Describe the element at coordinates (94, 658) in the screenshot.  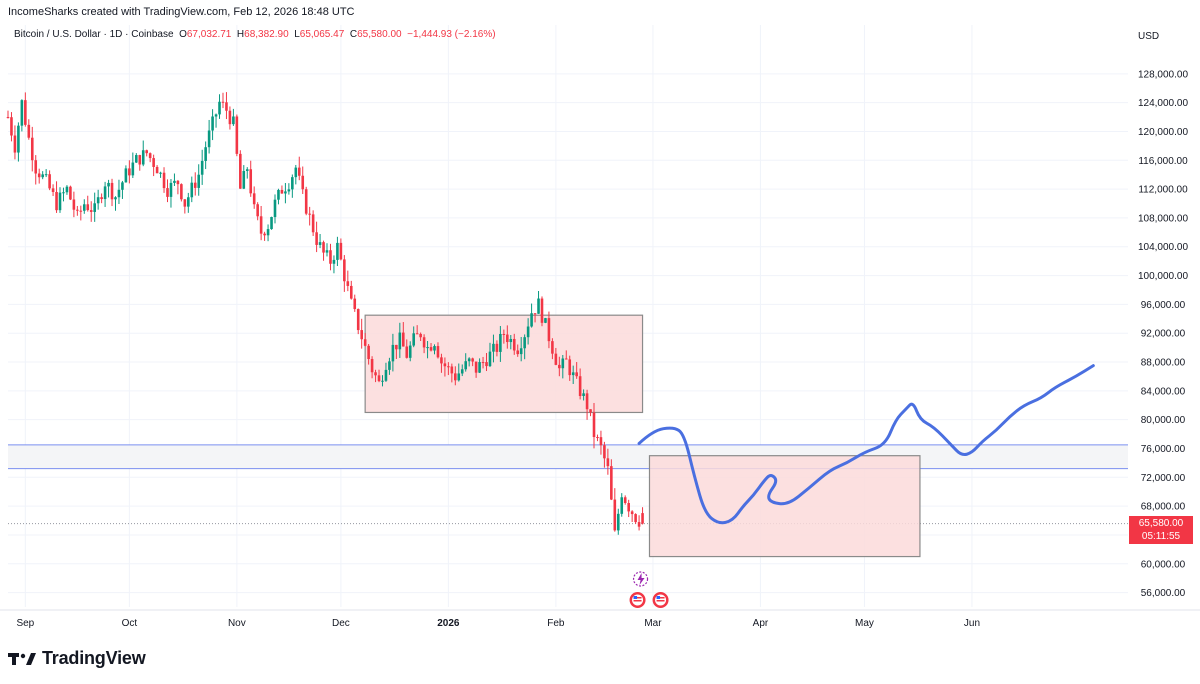
I see `tradingview-logo-text: TradingView` at that location.